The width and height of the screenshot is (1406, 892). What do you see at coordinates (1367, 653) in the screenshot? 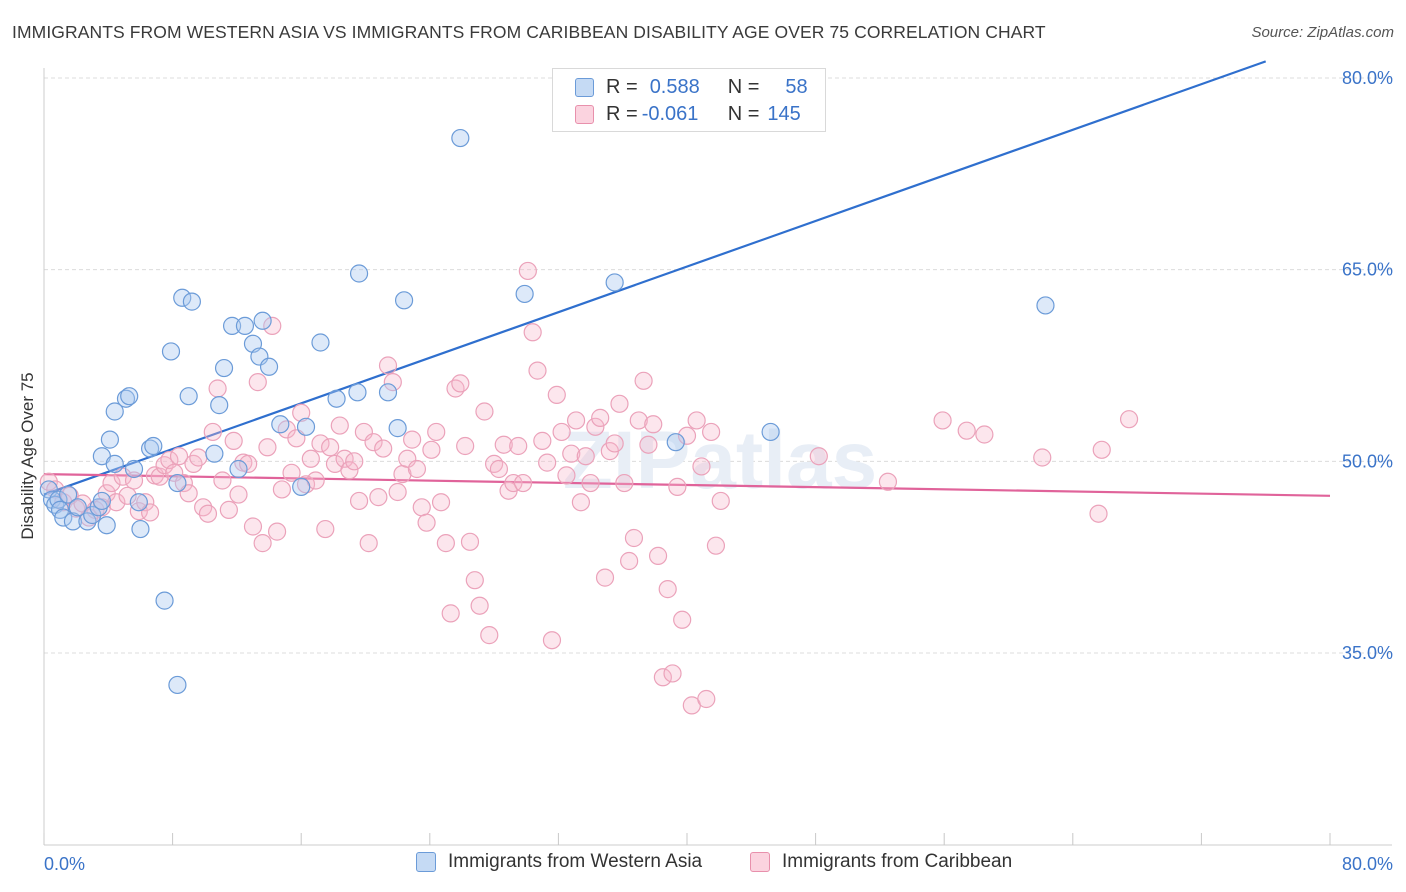
I see `y-tick-label: 35.0%` at bounding box center [1367, 653].